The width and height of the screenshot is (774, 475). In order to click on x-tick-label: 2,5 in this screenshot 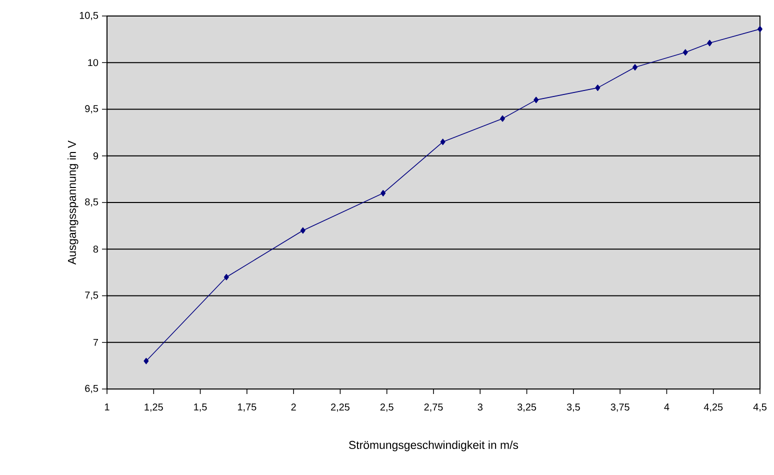, I will do `click(387, 408)`.